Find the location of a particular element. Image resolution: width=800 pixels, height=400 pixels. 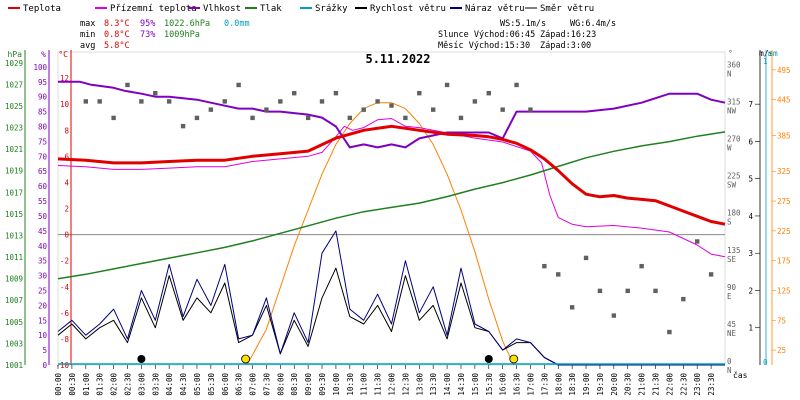

dir-tick-value: 360 is located at coordinates (734, 64).